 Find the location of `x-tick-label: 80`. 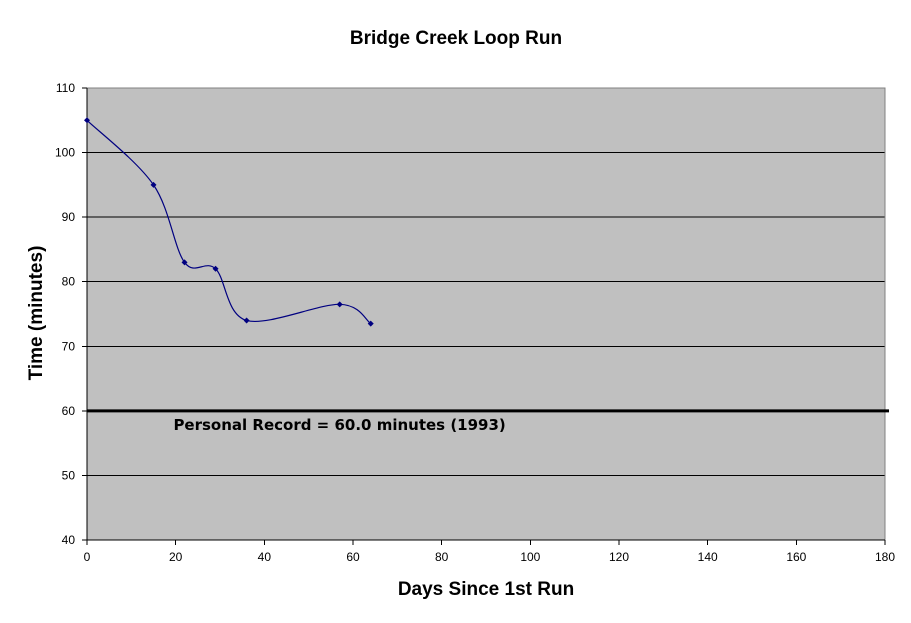

x-tick-label: 80 is located at coordinates (442, 557).